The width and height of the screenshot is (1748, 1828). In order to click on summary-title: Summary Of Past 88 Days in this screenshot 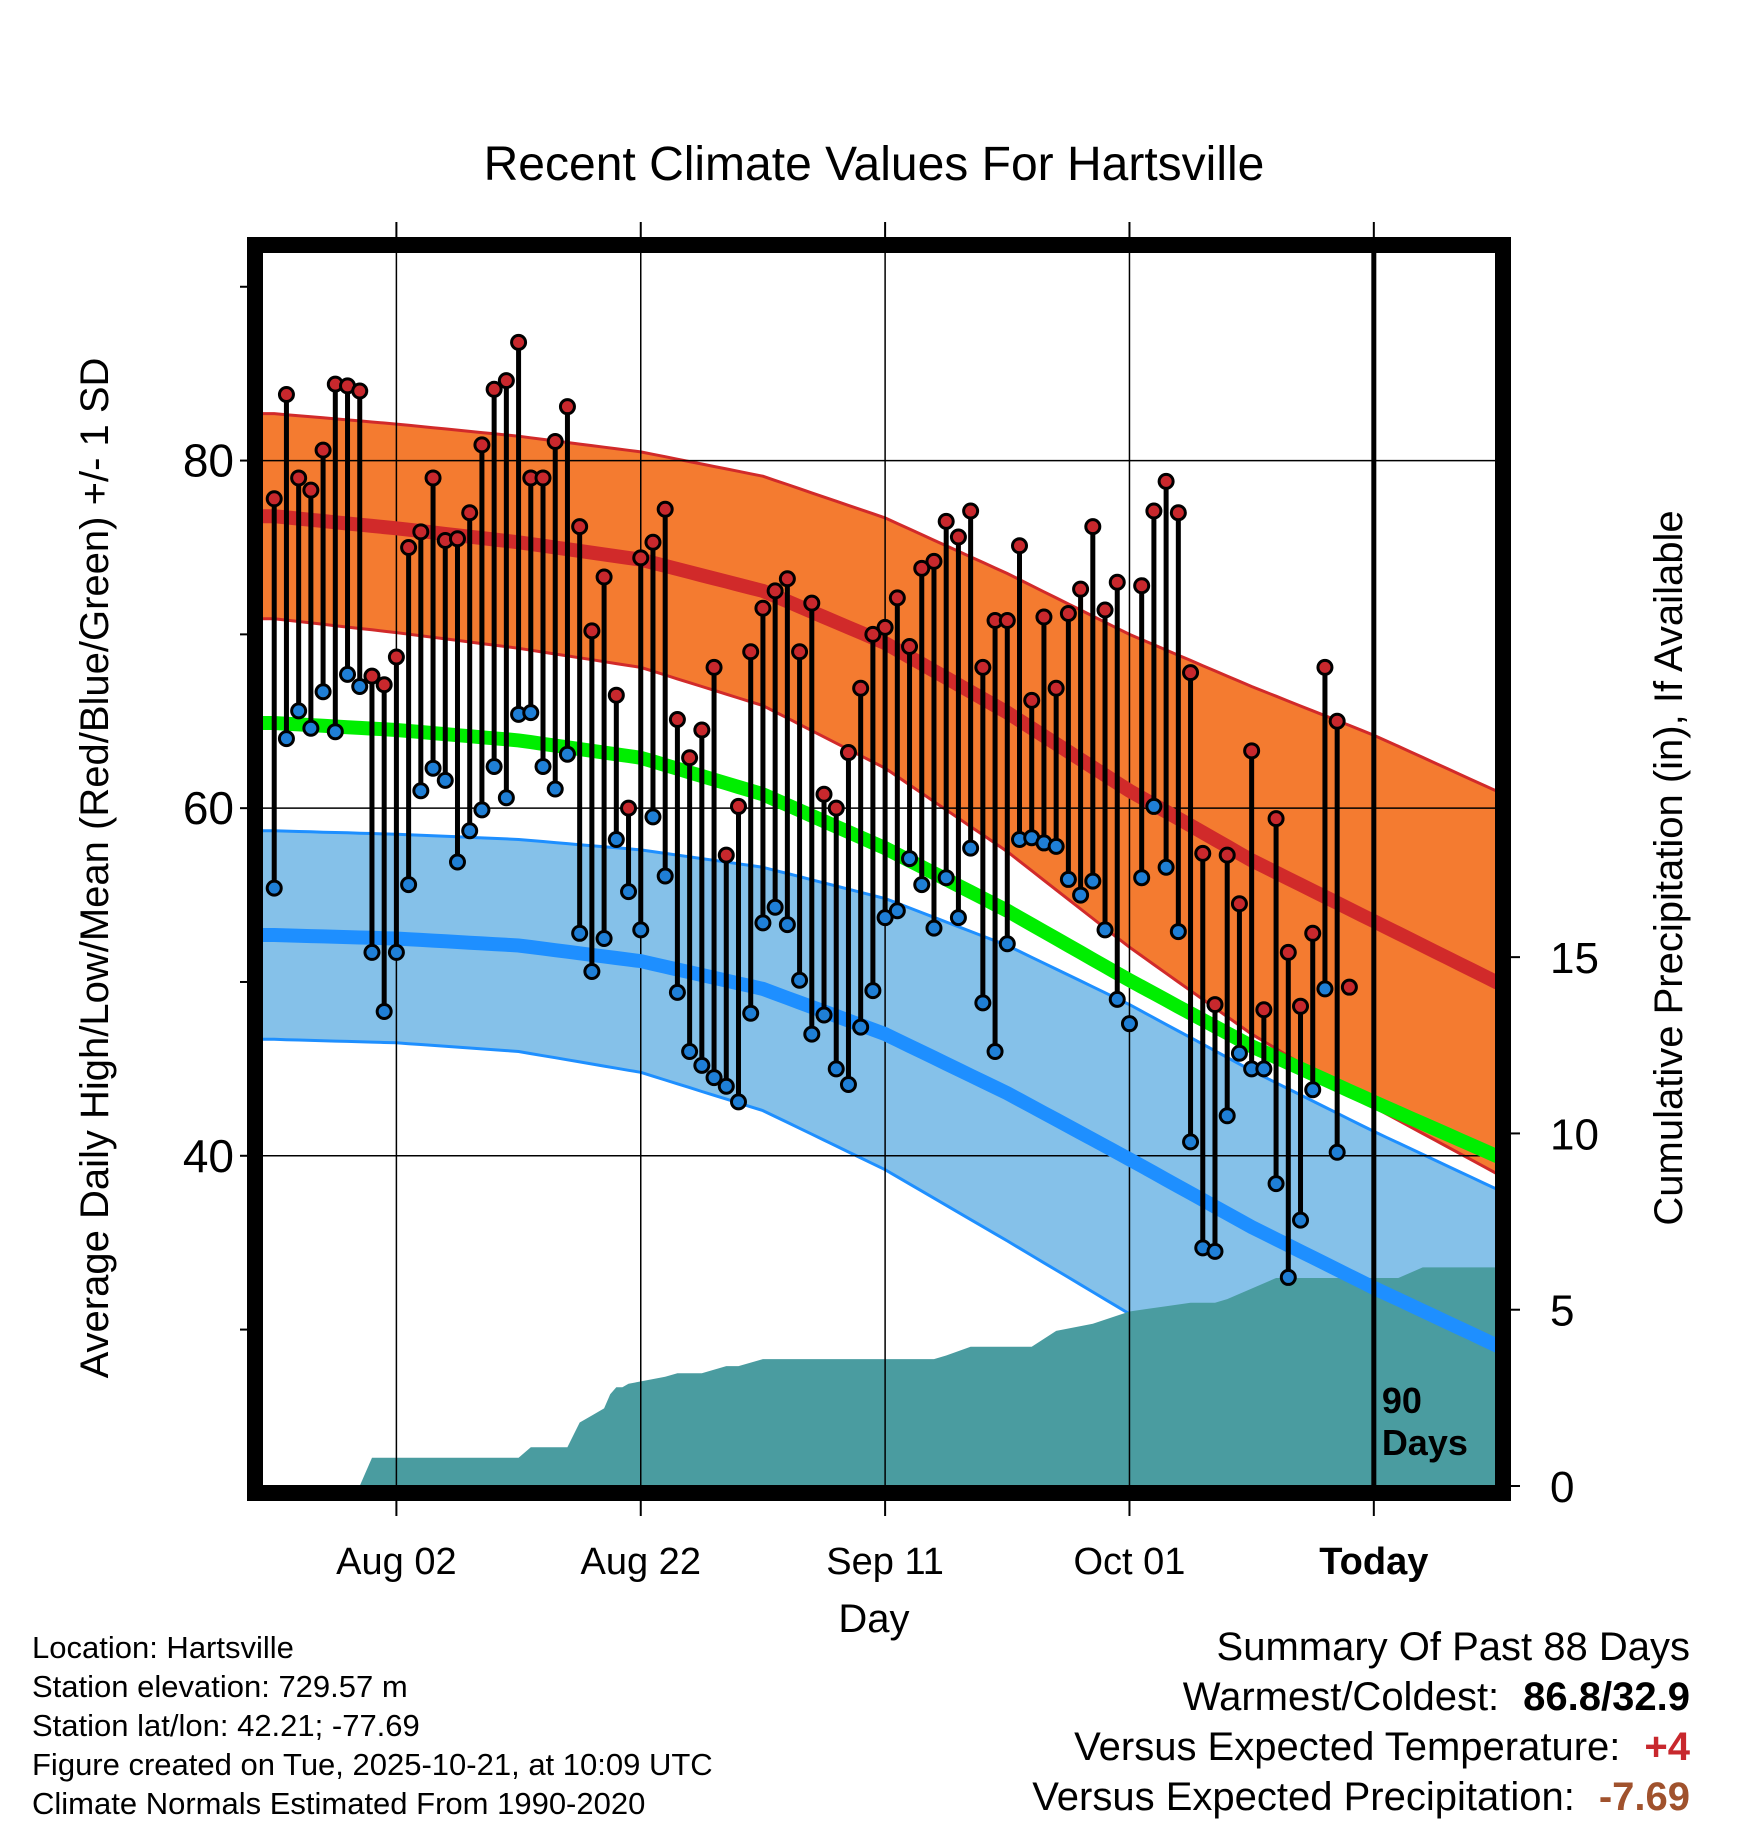, I will do `click(1453, 1647)`.